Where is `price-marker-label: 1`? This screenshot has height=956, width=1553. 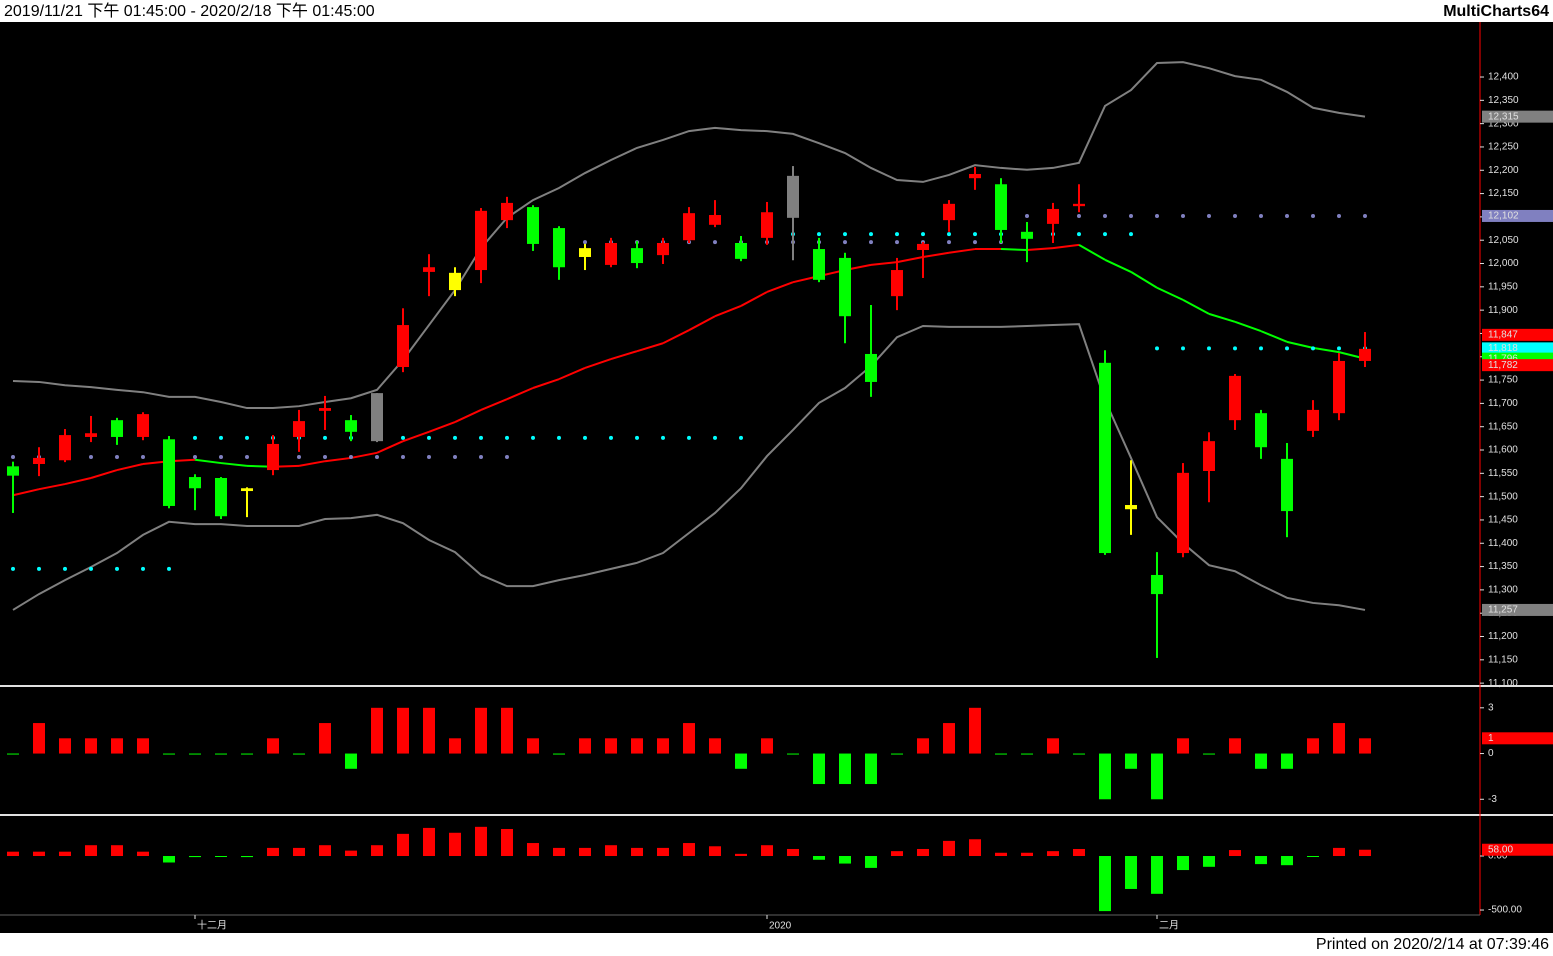 price-marker-label: 1 is located at coordinates (1491, 738).